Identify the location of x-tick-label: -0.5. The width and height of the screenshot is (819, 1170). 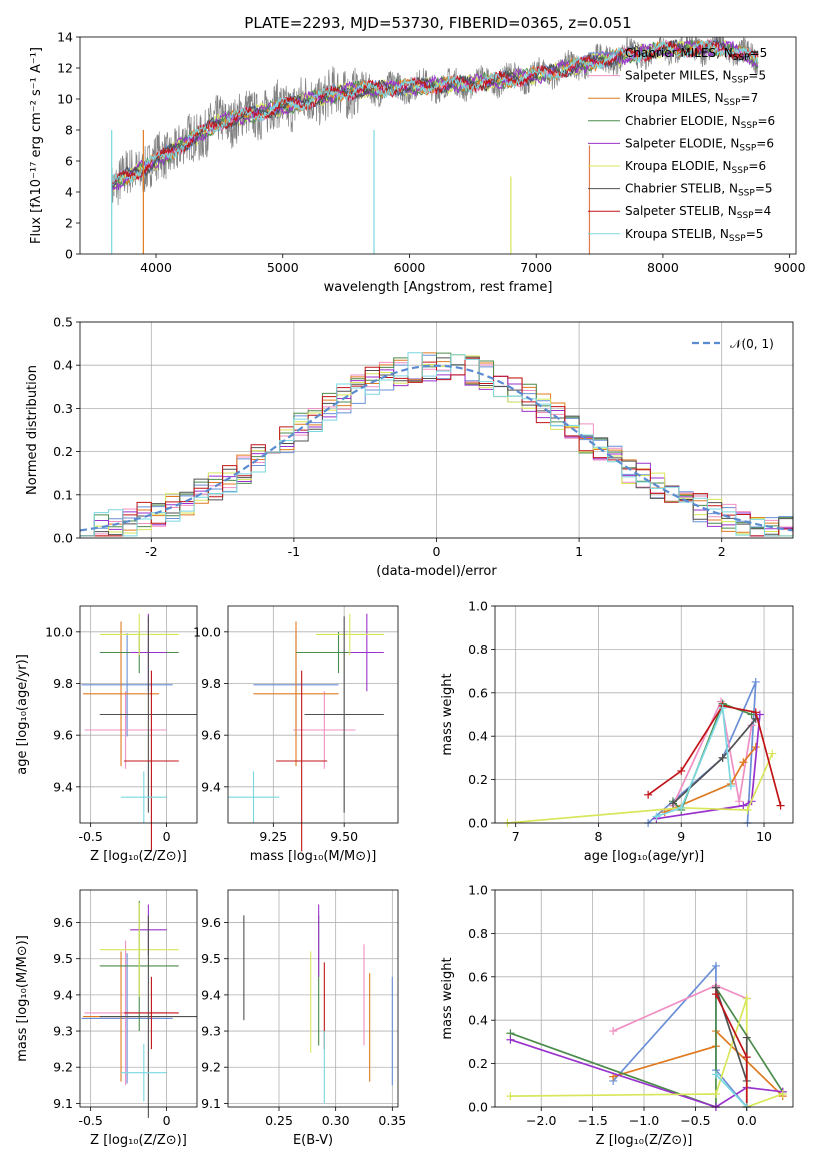
(90, 1120).